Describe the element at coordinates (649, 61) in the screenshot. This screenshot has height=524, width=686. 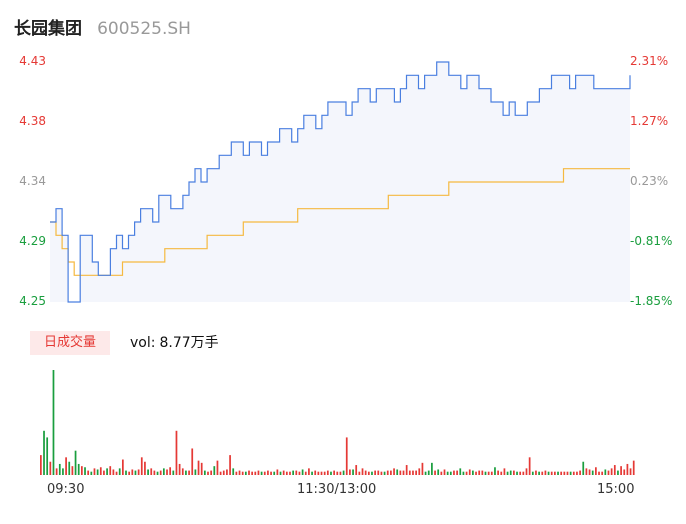
I see `pct-tick: 2.31%` at that location.